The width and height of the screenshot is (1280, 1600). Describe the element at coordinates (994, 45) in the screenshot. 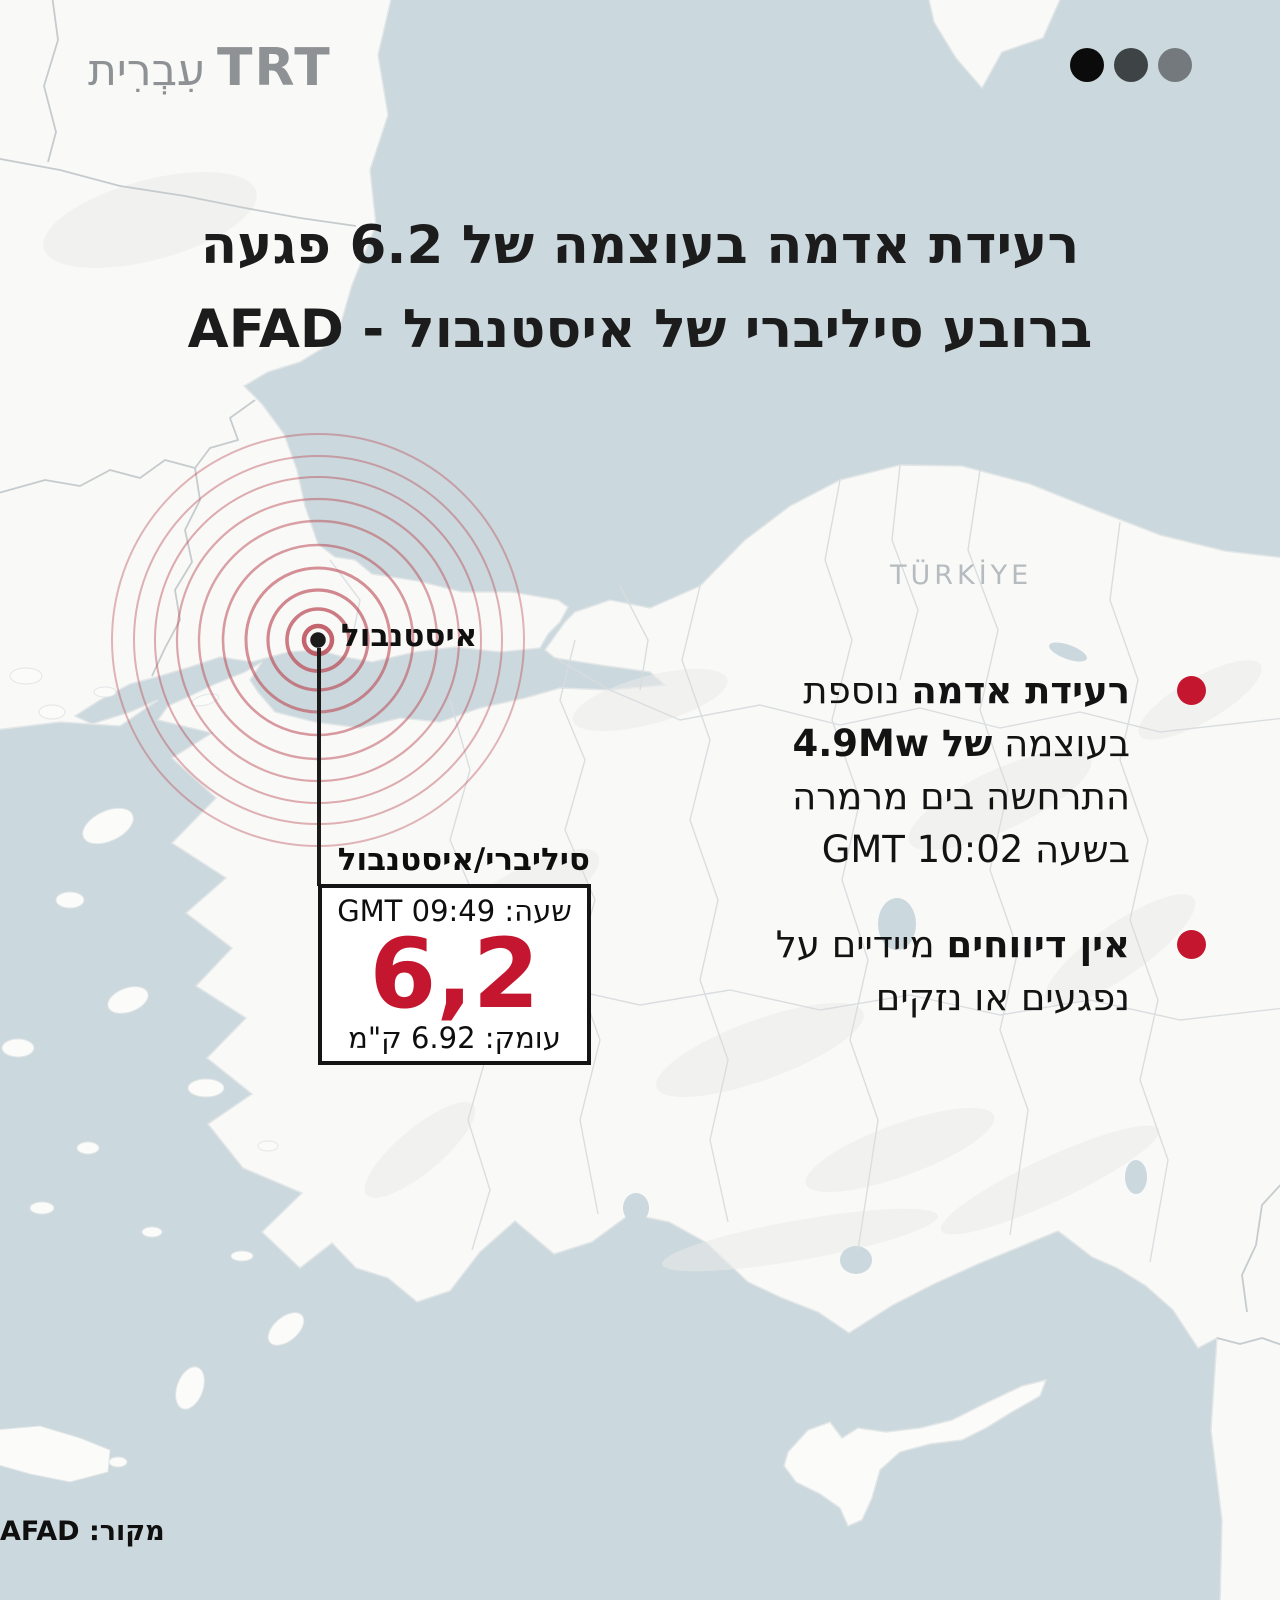

I see `land-crimea` at that location.